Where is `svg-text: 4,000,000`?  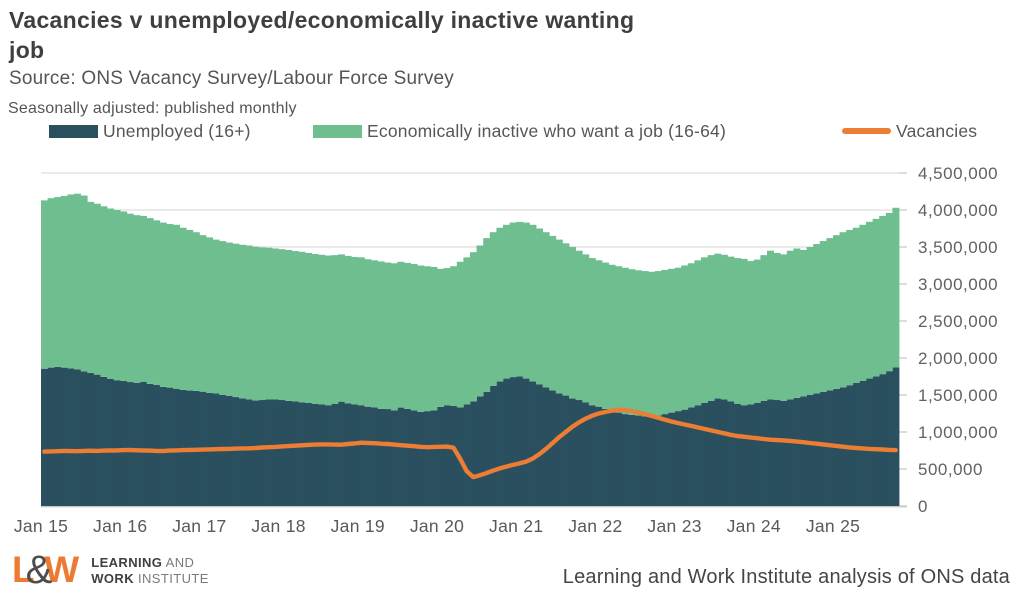 svg-text: 4,000,000 is located at coordinates (958, 210).